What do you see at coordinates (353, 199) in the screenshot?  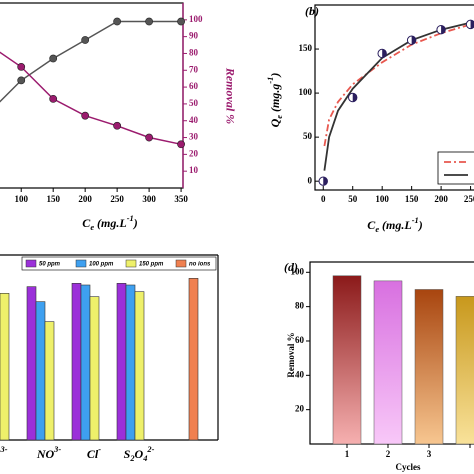 I see `x-tick-label: 50` at bounding box center [353, 199].